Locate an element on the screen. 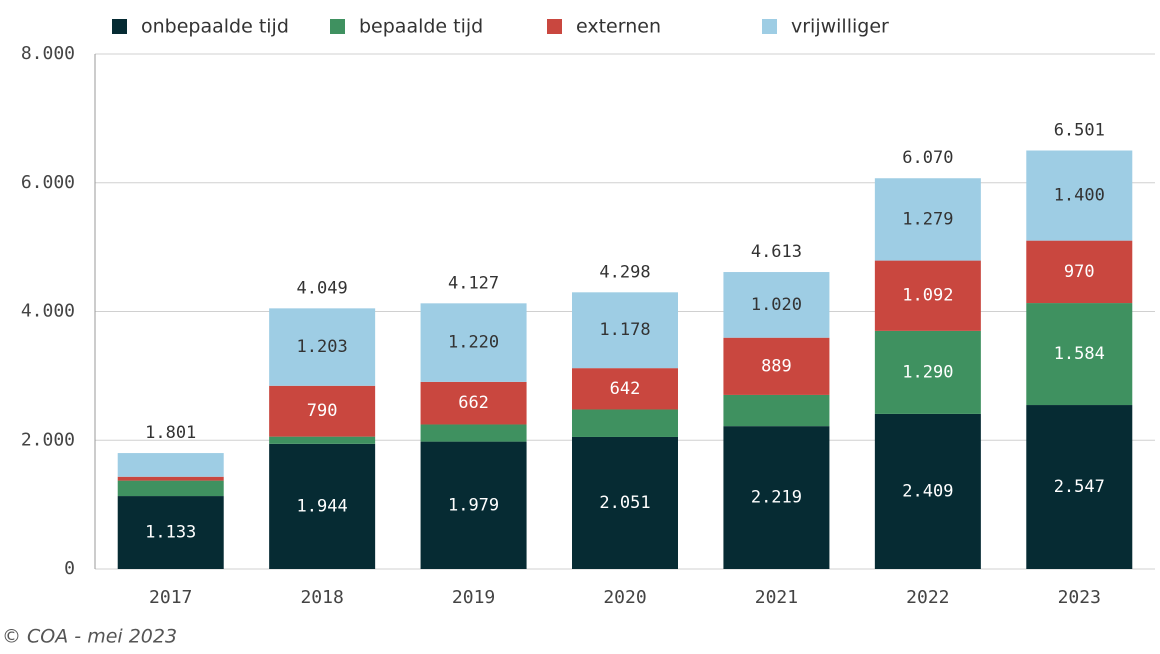  data-label: 662 is located at coordinates (473, 403).